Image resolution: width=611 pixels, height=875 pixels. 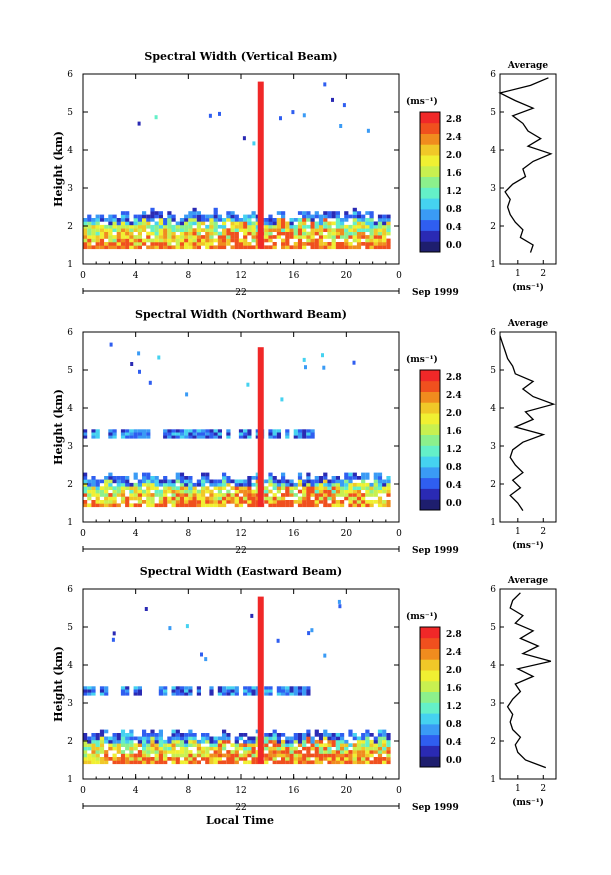 I want to click on colorbar-tick-label: 0.0, so click(x=454, y=504).